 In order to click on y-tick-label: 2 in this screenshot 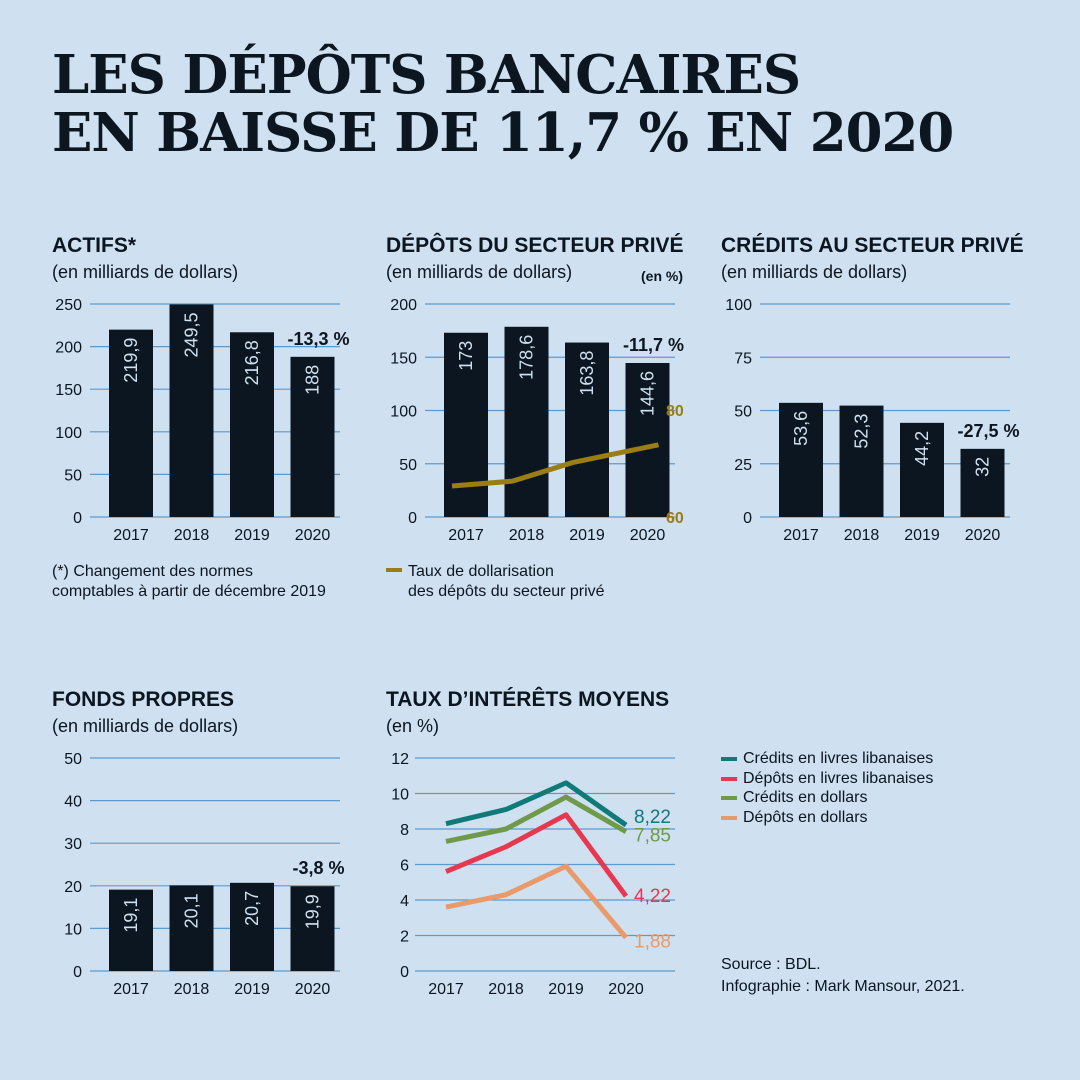, I will do `click(404, 937)`.